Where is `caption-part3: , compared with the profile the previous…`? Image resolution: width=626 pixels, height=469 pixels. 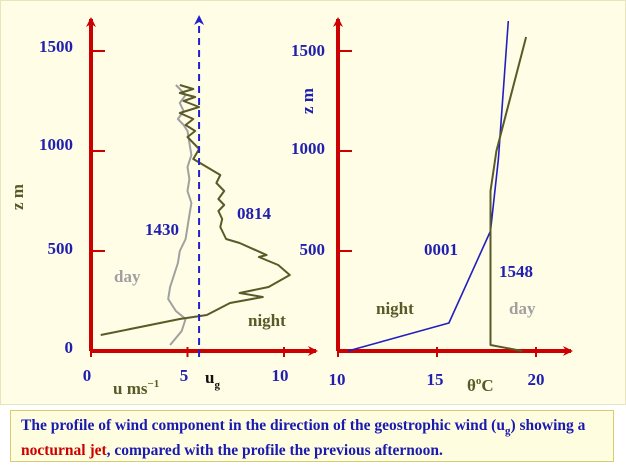
caption-part3: , compared with the profile the previous… is located at coordinates (274, 451).